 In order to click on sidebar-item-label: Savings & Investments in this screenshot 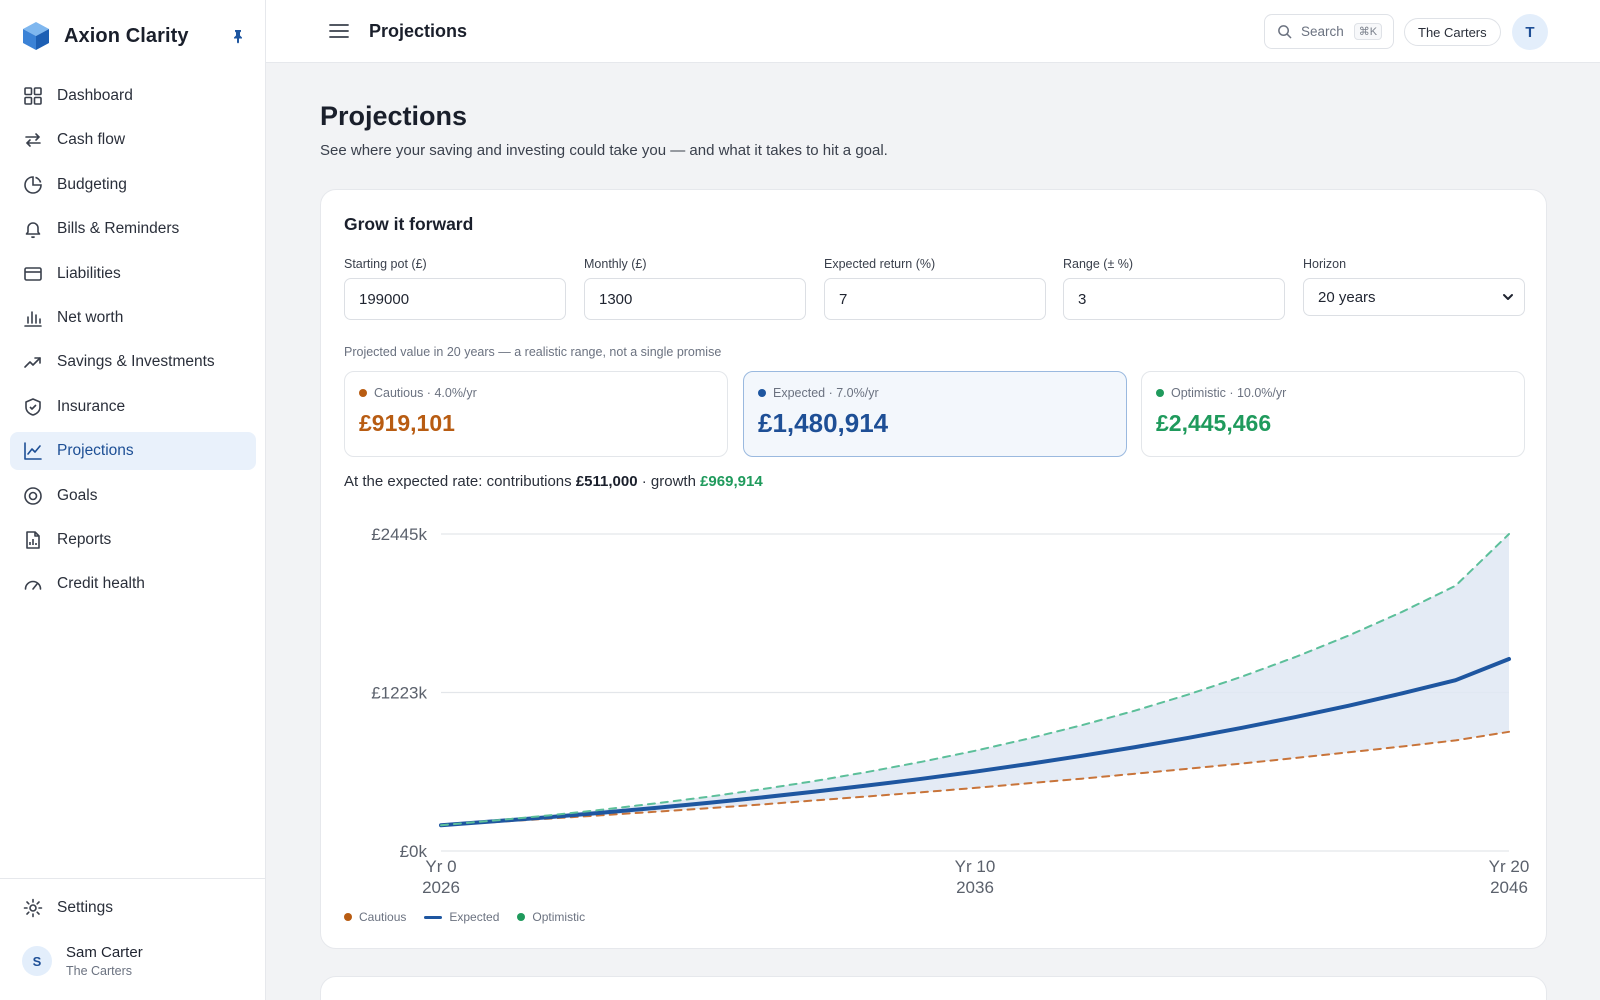, I will do `click(136, 362)`.